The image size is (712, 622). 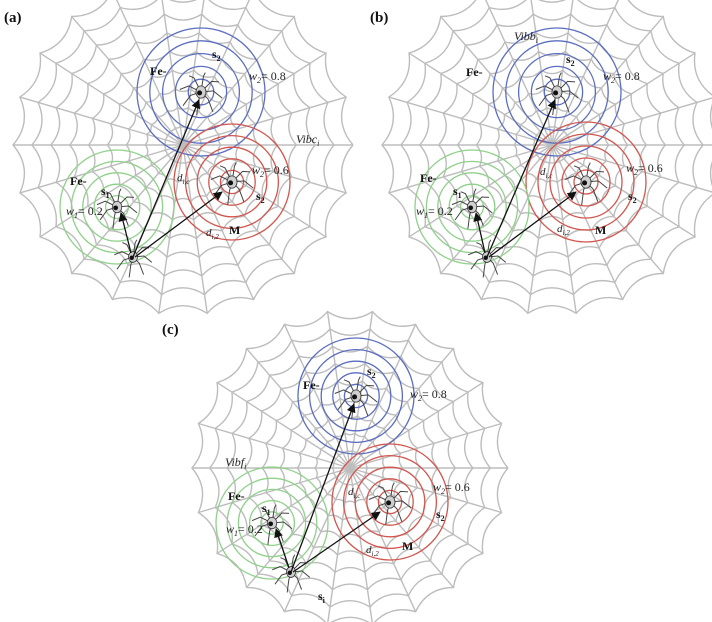 What do you see at coordinates (372, 551) in the screenshot?
I see `distance-i2-label-c: di,2` at bounding box center [372, 551].